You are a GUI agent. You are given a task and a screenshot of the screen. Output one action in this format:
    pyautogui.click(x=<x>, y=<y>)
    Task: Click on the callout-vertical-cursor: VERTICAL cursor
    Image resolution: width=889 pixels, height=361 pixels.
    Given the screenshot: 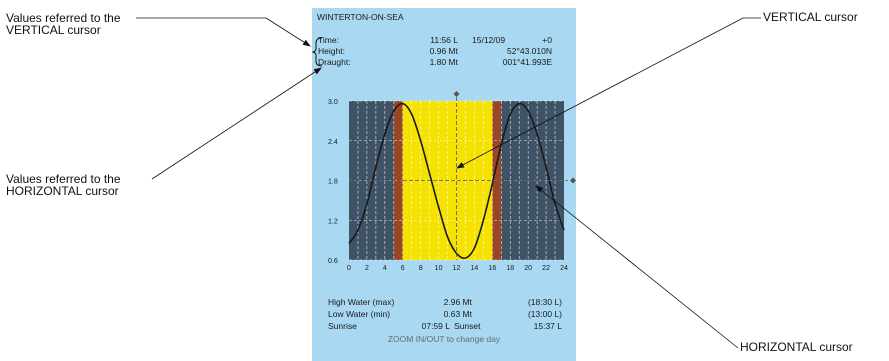 What is the action you would take?
    pyautogui.click(x=810, y=17)
    